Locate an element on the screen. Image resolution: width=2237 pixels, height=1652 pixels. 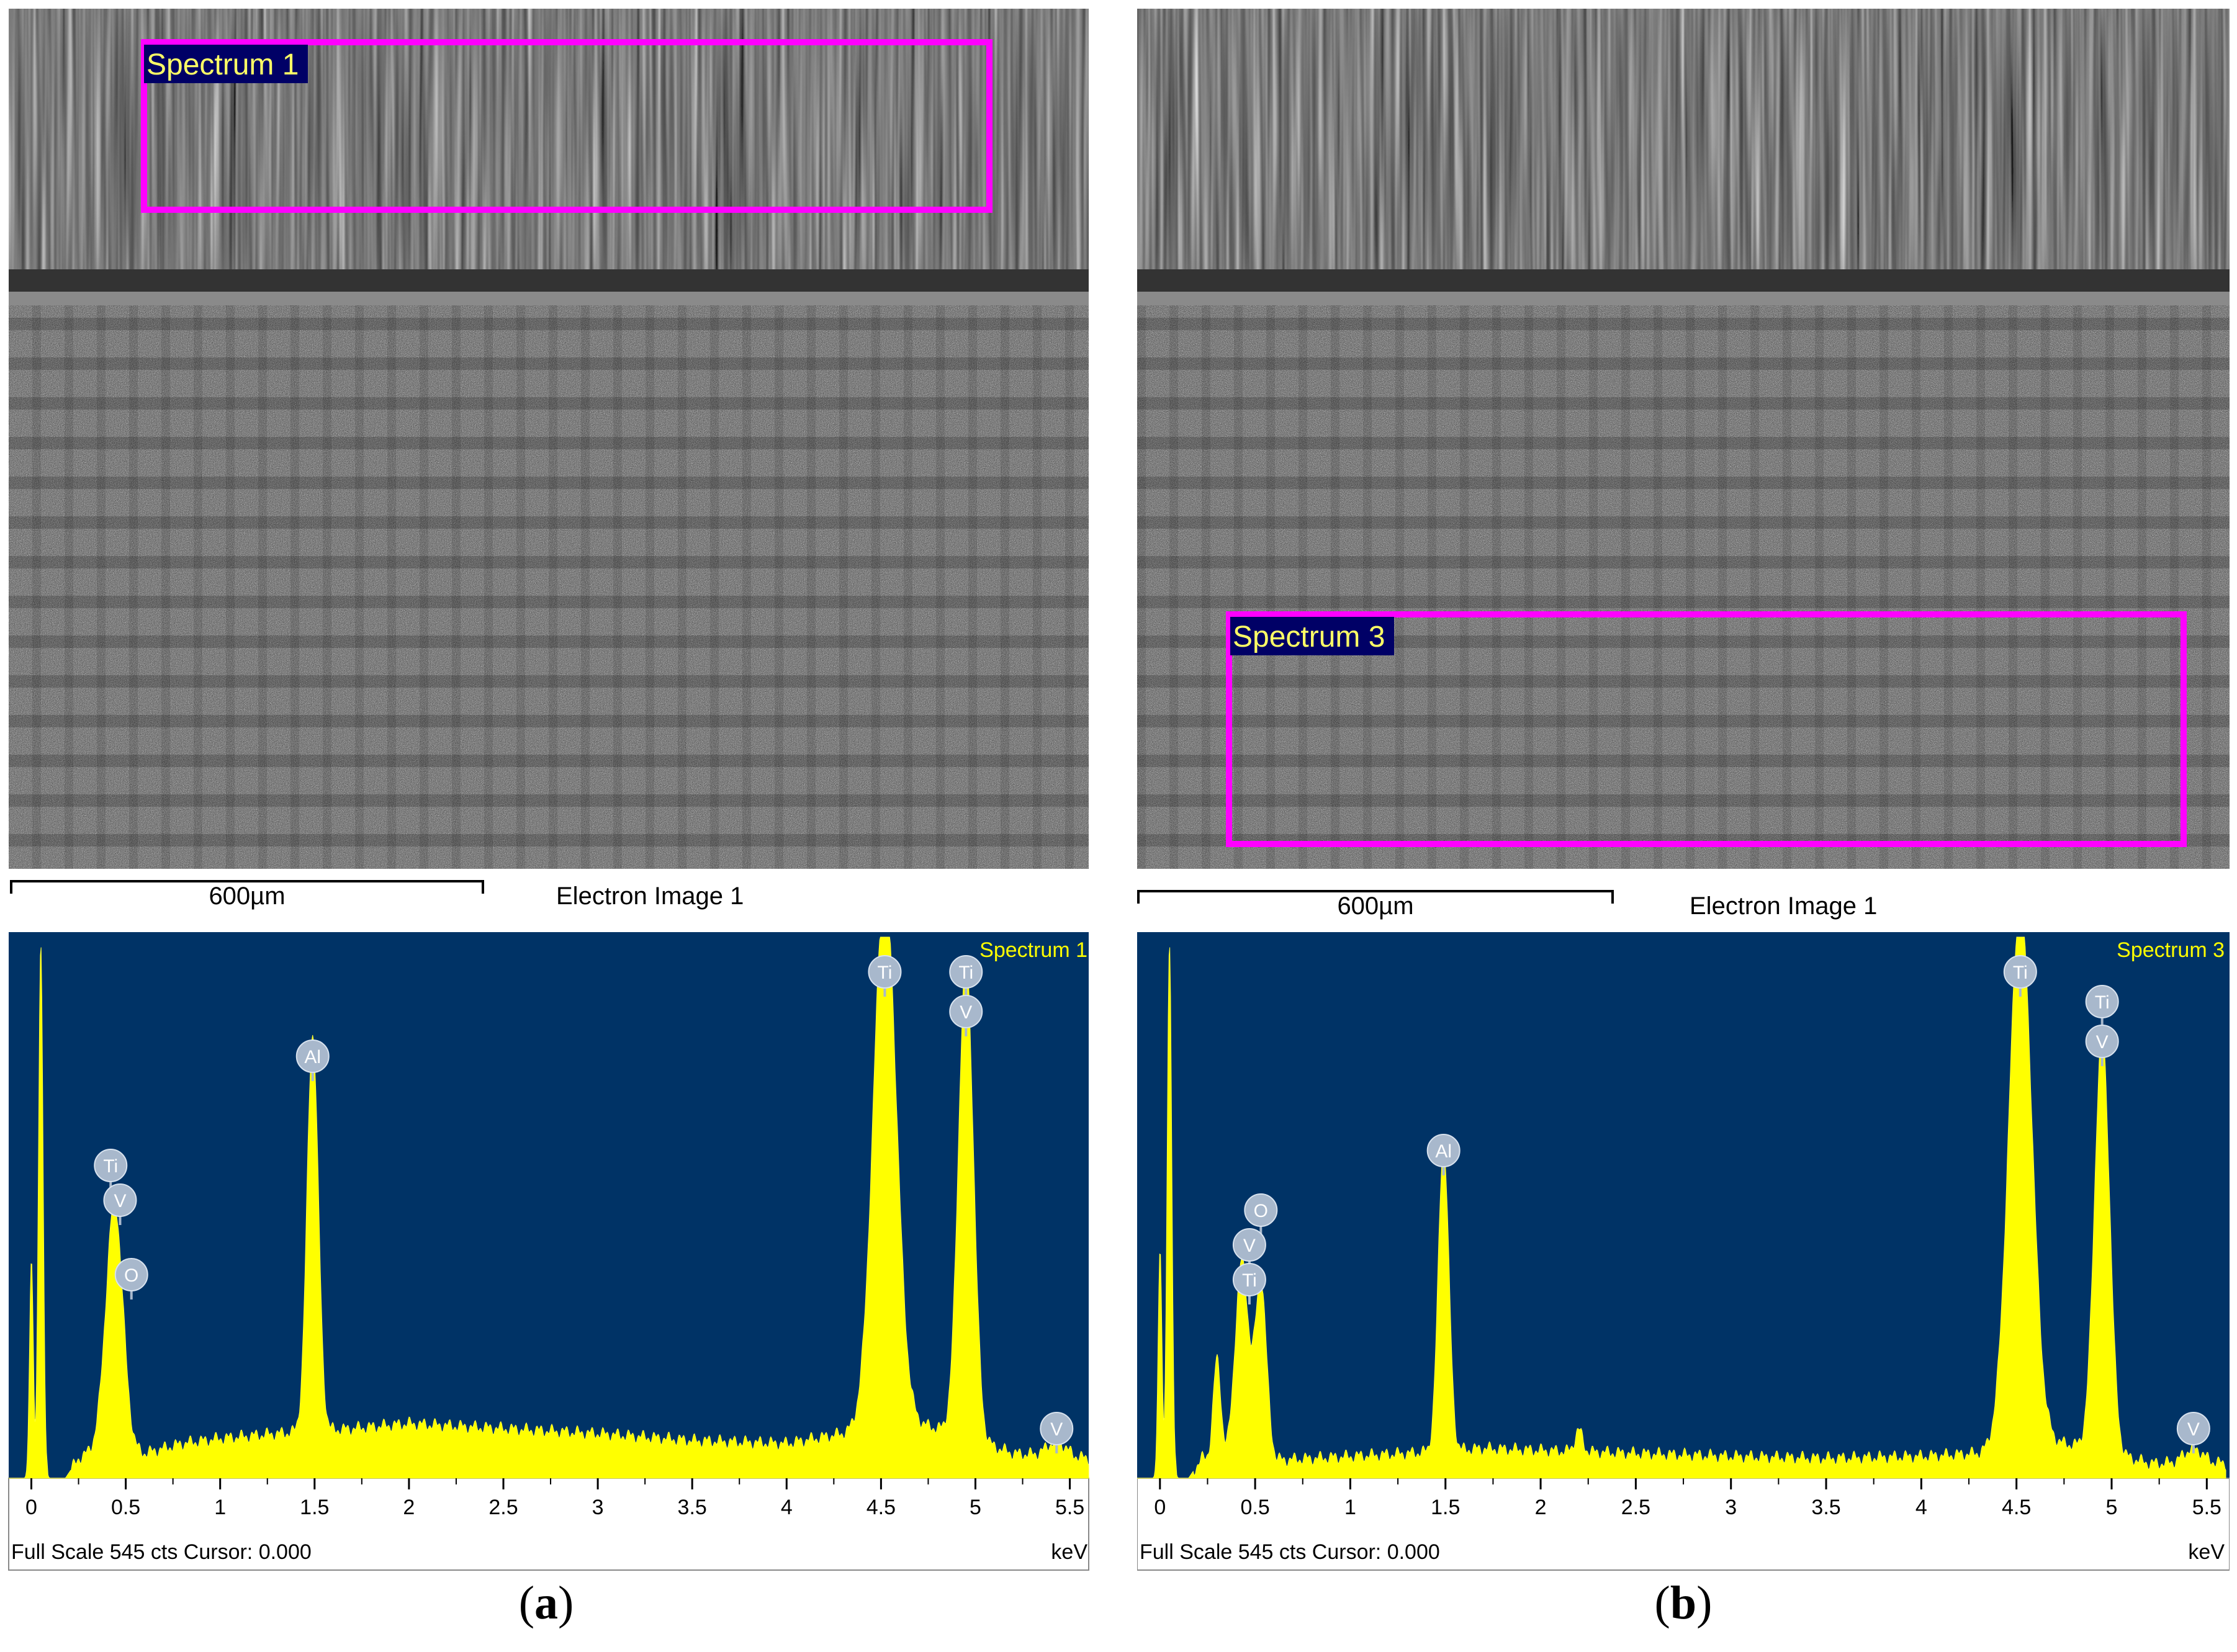
caption-letter: a is located at coordinates (546, 1603).